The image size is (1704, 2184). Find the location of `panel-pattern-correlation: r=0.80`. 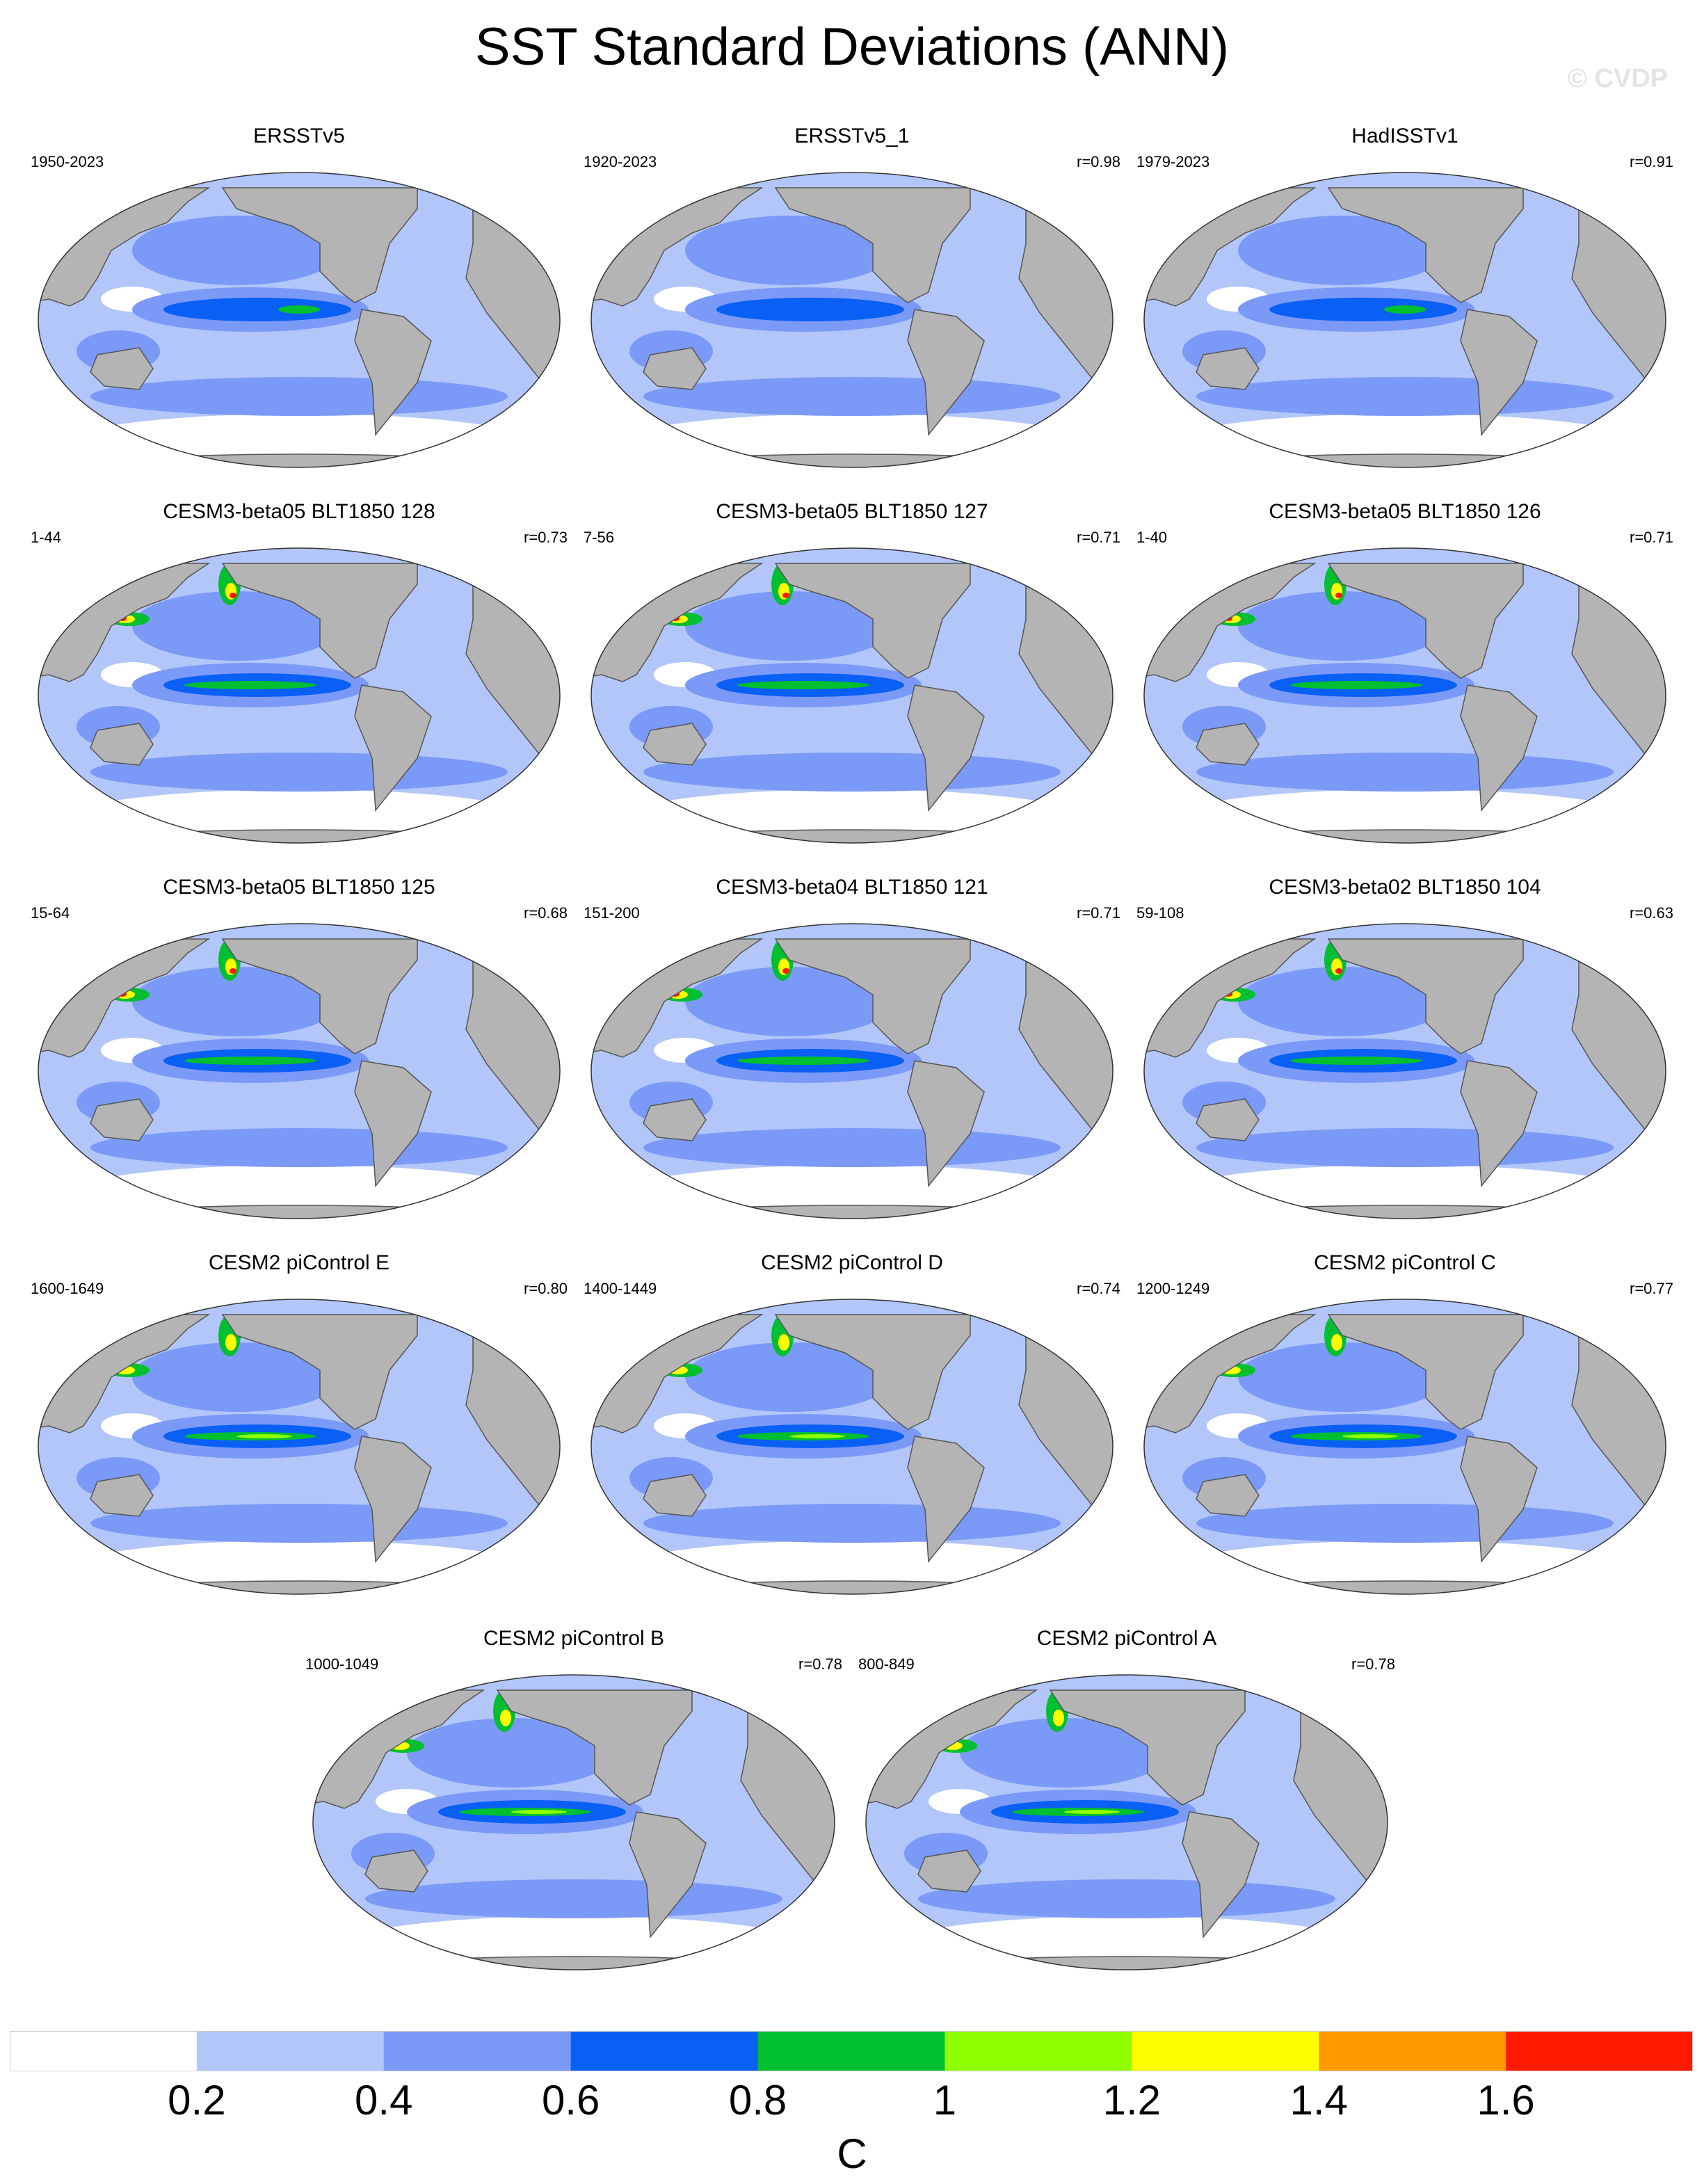

panel-pattern-correlation: r=0.80 is located at coordinates (546, 1288).